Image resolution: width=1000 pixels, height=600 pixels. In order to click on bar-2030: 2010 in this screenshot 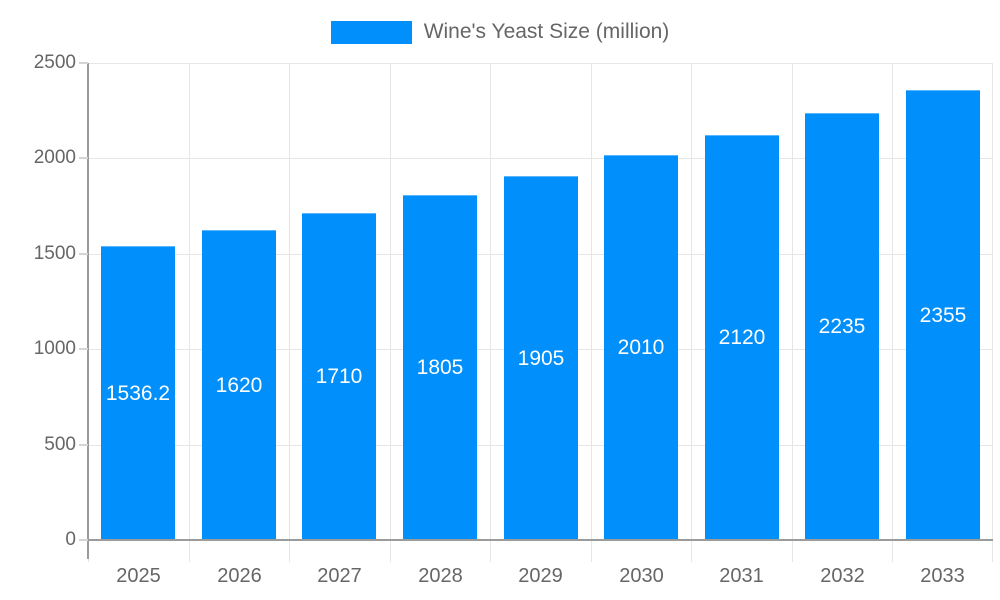, I will do `click(641, 347)`.